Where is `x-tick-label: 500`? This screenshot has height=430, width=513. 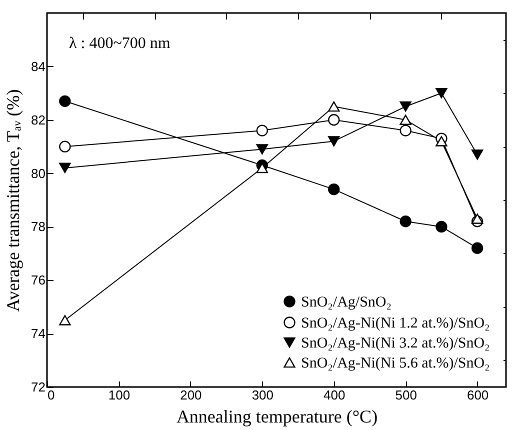
x-tick-label: 500 is located at coordinates (406, 395).